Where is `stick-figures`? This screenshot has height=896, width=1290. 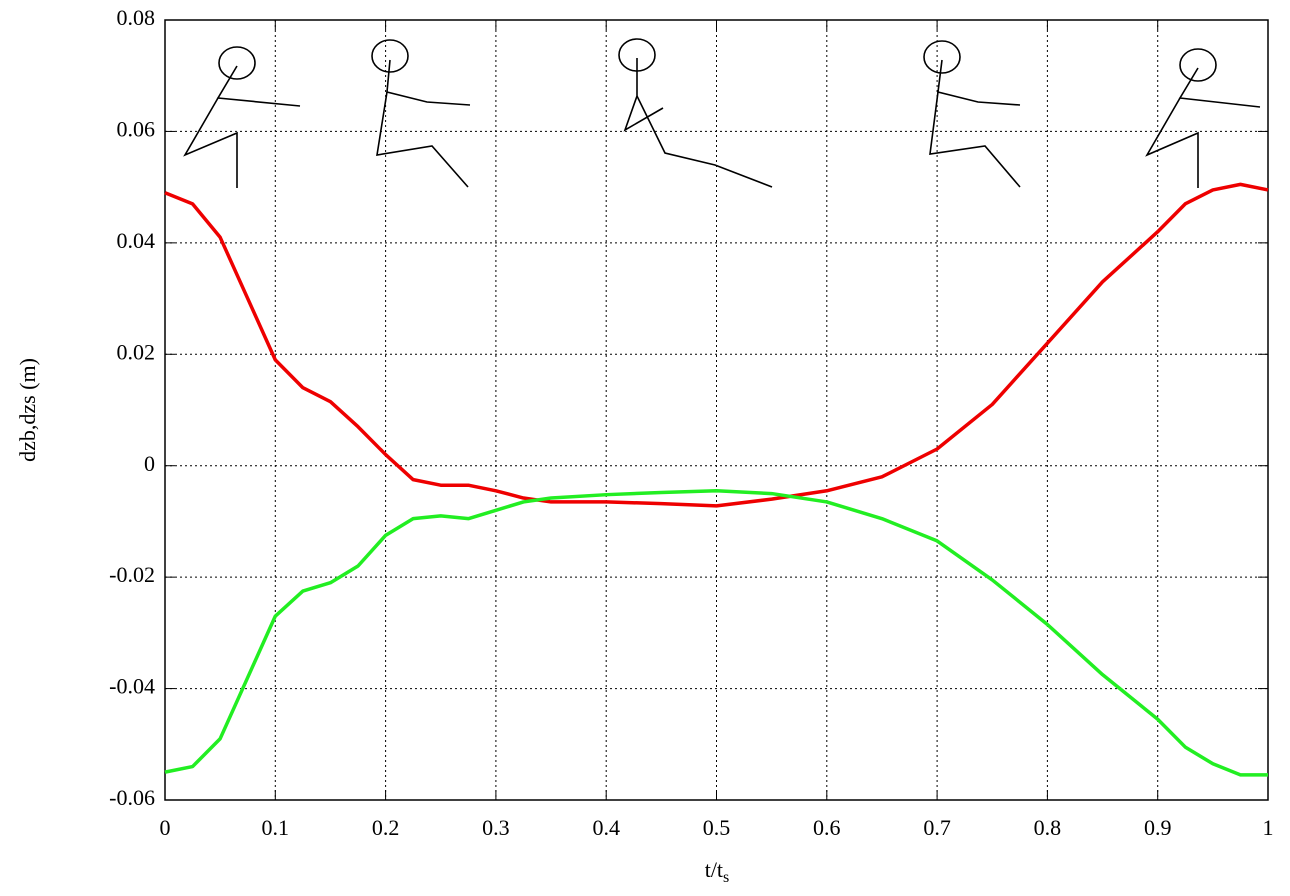
stick-figures is located at coordinates (722, 113).